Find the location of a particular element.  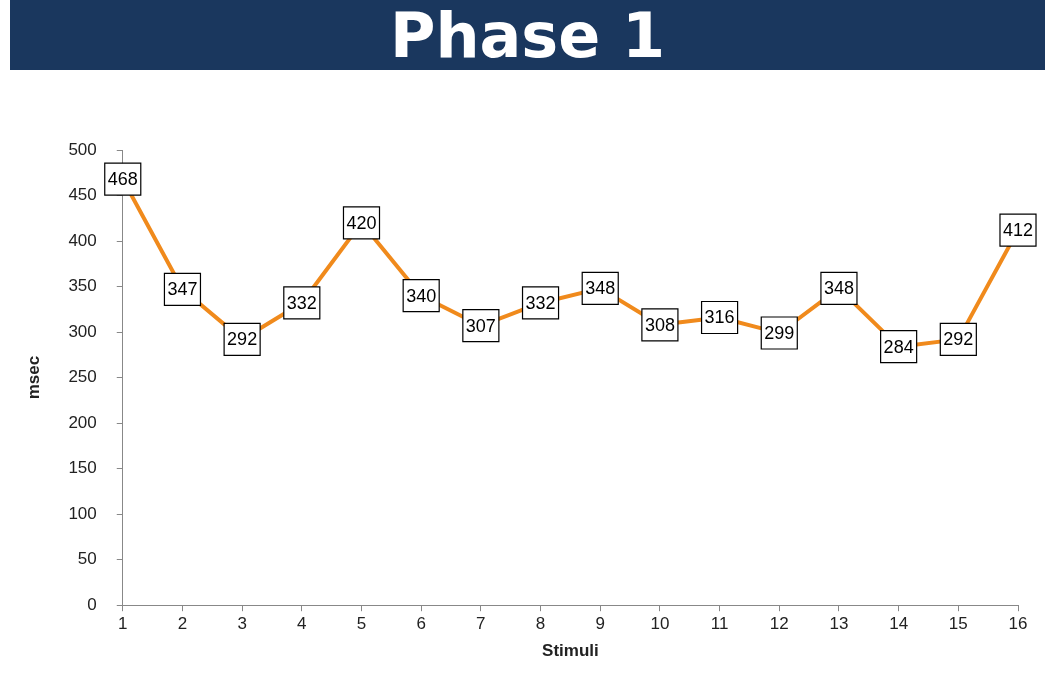

data-label: 307 is located at coordinates (480, 325).